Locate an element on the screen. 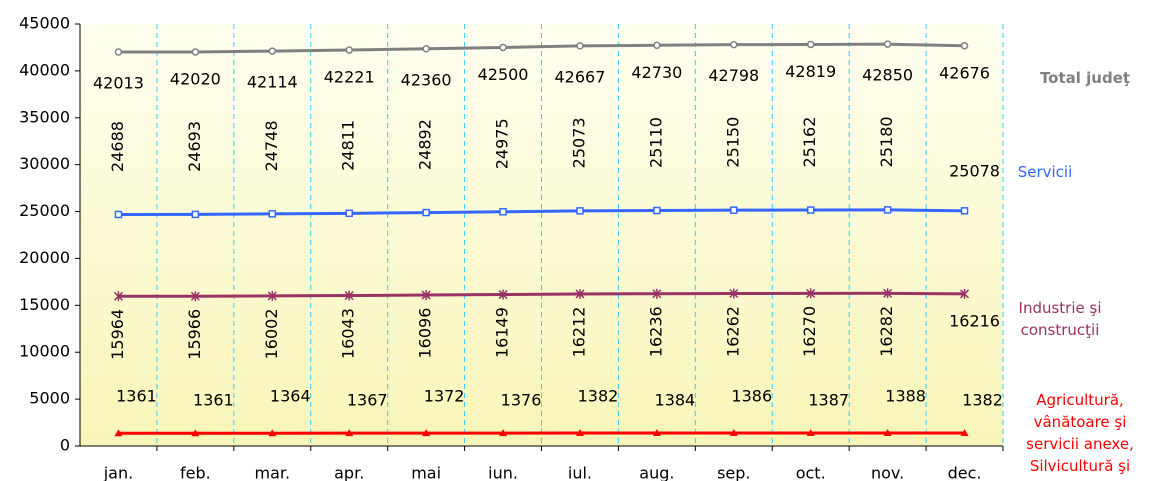 The image size is (1153, 481). data-label: 16002 is located at coordinates (271, 333).